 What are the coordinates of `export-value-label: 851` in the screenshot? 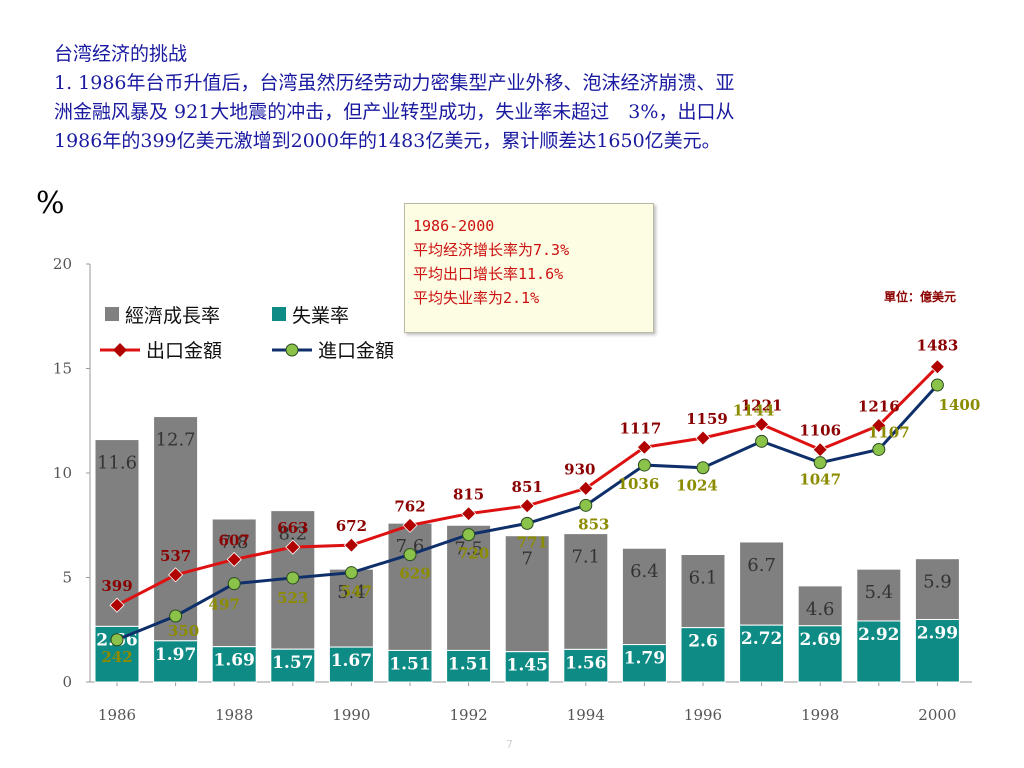 It's located at (527, 487).